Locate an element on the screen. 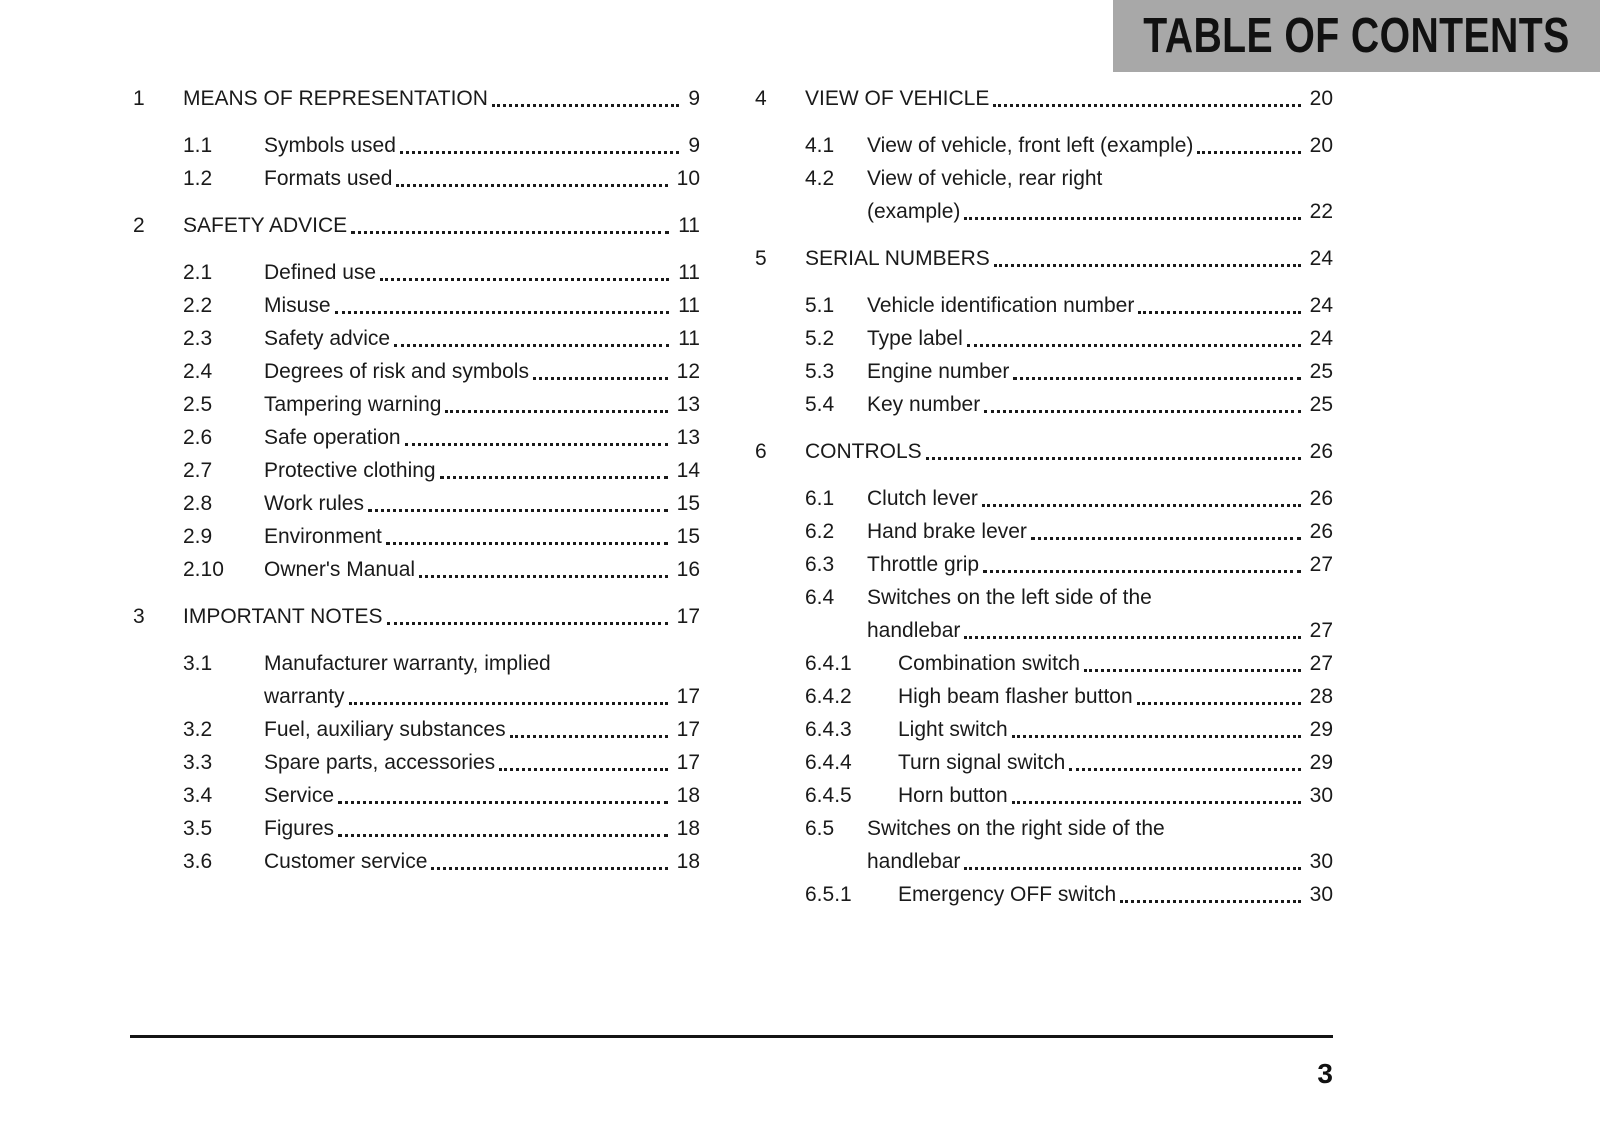  toc-section-row: 2 SAFETY ADVICE 11 is located at coordinates (416, 225).